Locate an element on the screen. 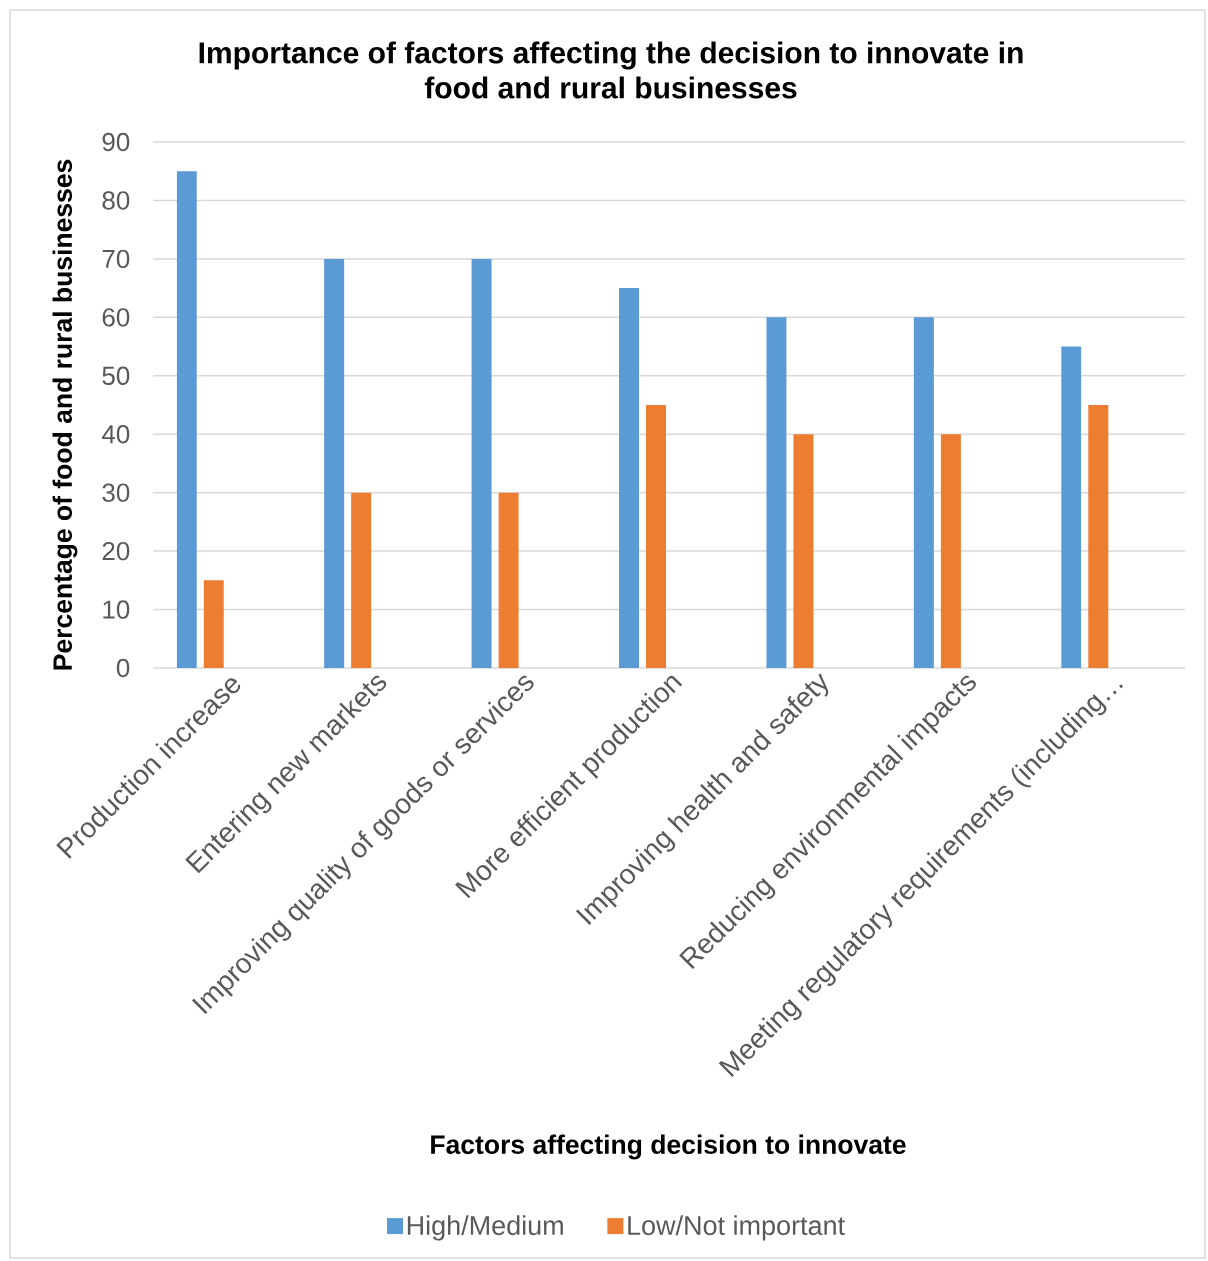 Image resolution: width=1208 pixels, height=1261 pixels. y-axis-title: Percentage of food and rural businesses is located at coordinates (65, 414).